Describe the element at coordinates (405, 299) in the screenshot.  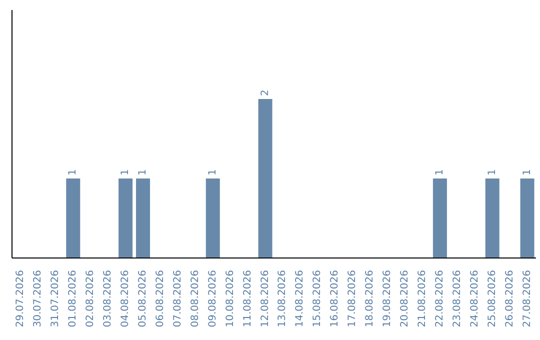
I see `x-tick-label: 20.08.2026` at that location.